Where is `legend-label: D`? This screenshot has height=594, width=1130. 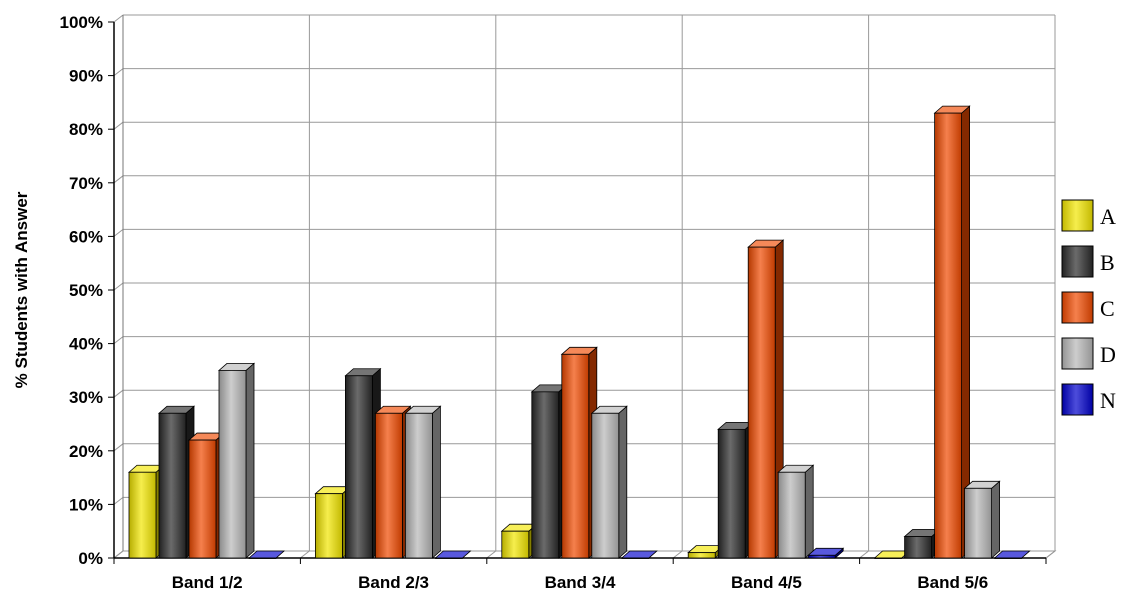
legend-label: D is located at coordinates (1108, 354).